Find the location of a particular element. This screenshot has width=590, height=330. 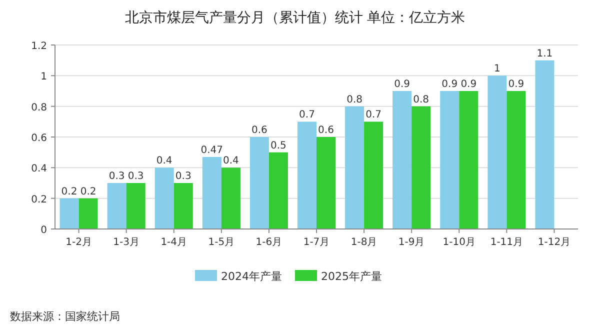

source-note: 数据来源：国家统计局 is located at coordinates (65, 316).